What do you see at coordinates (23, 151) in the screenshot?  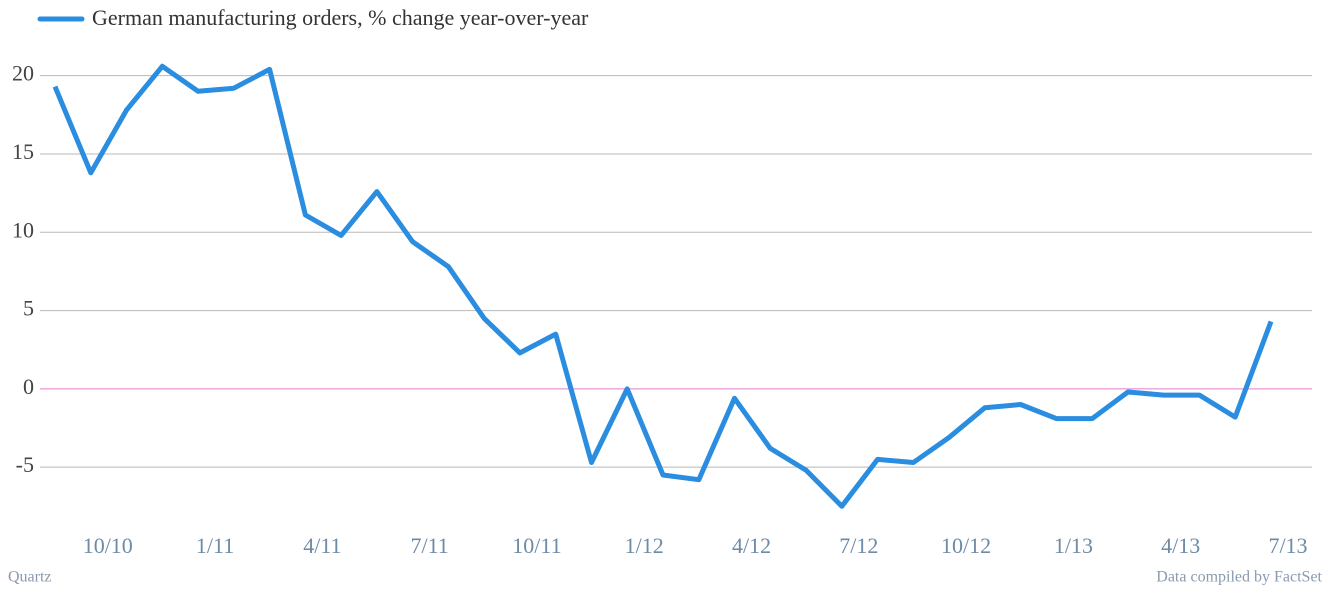 I see `y-tick-label: 15` at bounding box center [23, 151].